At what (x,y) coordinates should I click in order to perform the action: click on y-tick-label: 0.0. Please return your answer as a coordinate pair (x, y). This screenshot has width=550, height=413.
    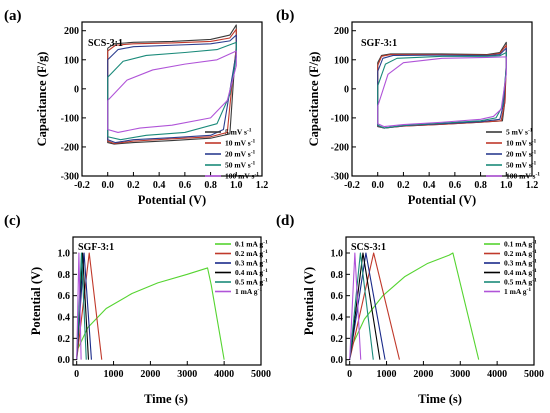
    Looking at the image, I should click on (64, 360).